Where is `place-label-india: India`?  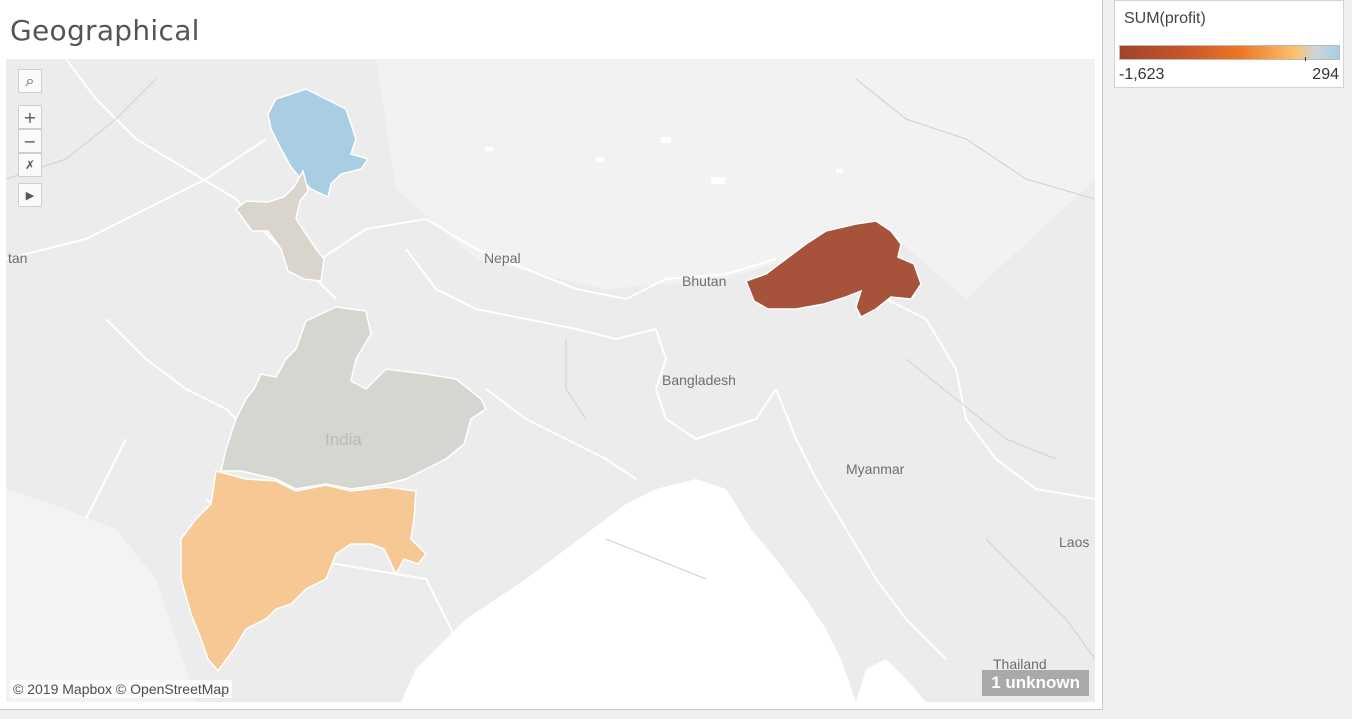 place-label-india: India is located at coordinates (343, 439).